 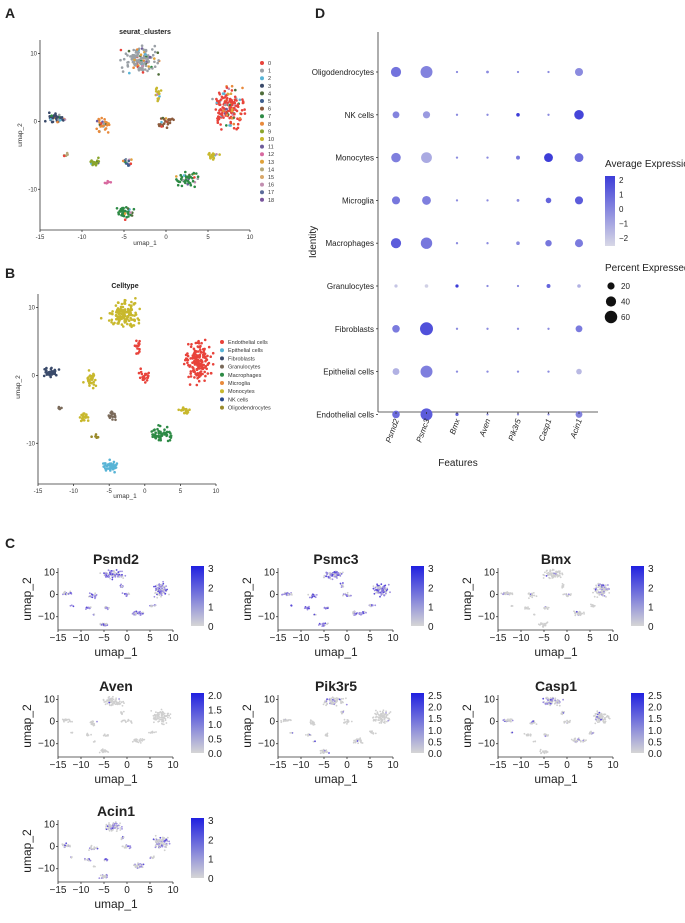 What do you see at coordinates (343, 72) in the screenshot?
I see `identity-label: Oligodendrocytes` at bounding box center [343, 72].